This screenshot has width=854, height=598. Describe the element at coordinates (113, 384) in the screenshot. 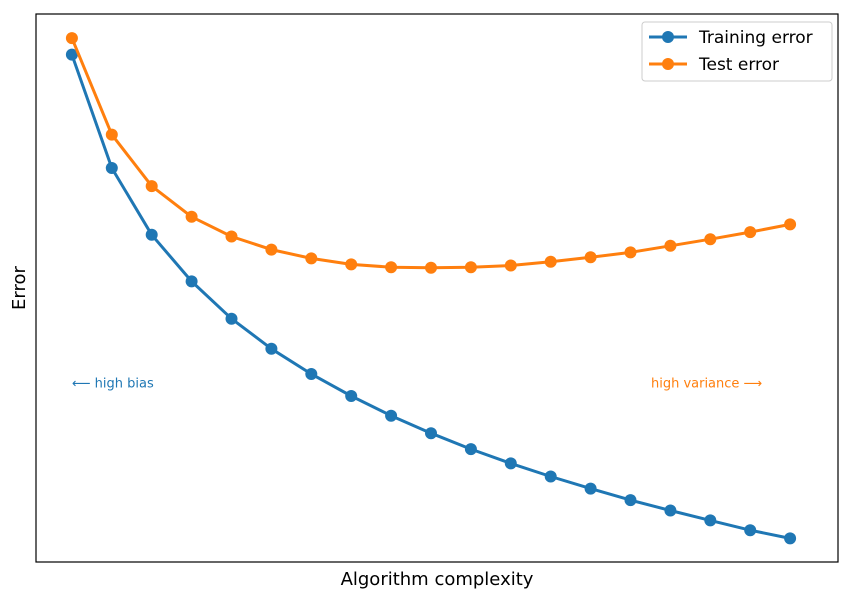

I see `high-bias-annotation: ⟵ high bias` at that location.